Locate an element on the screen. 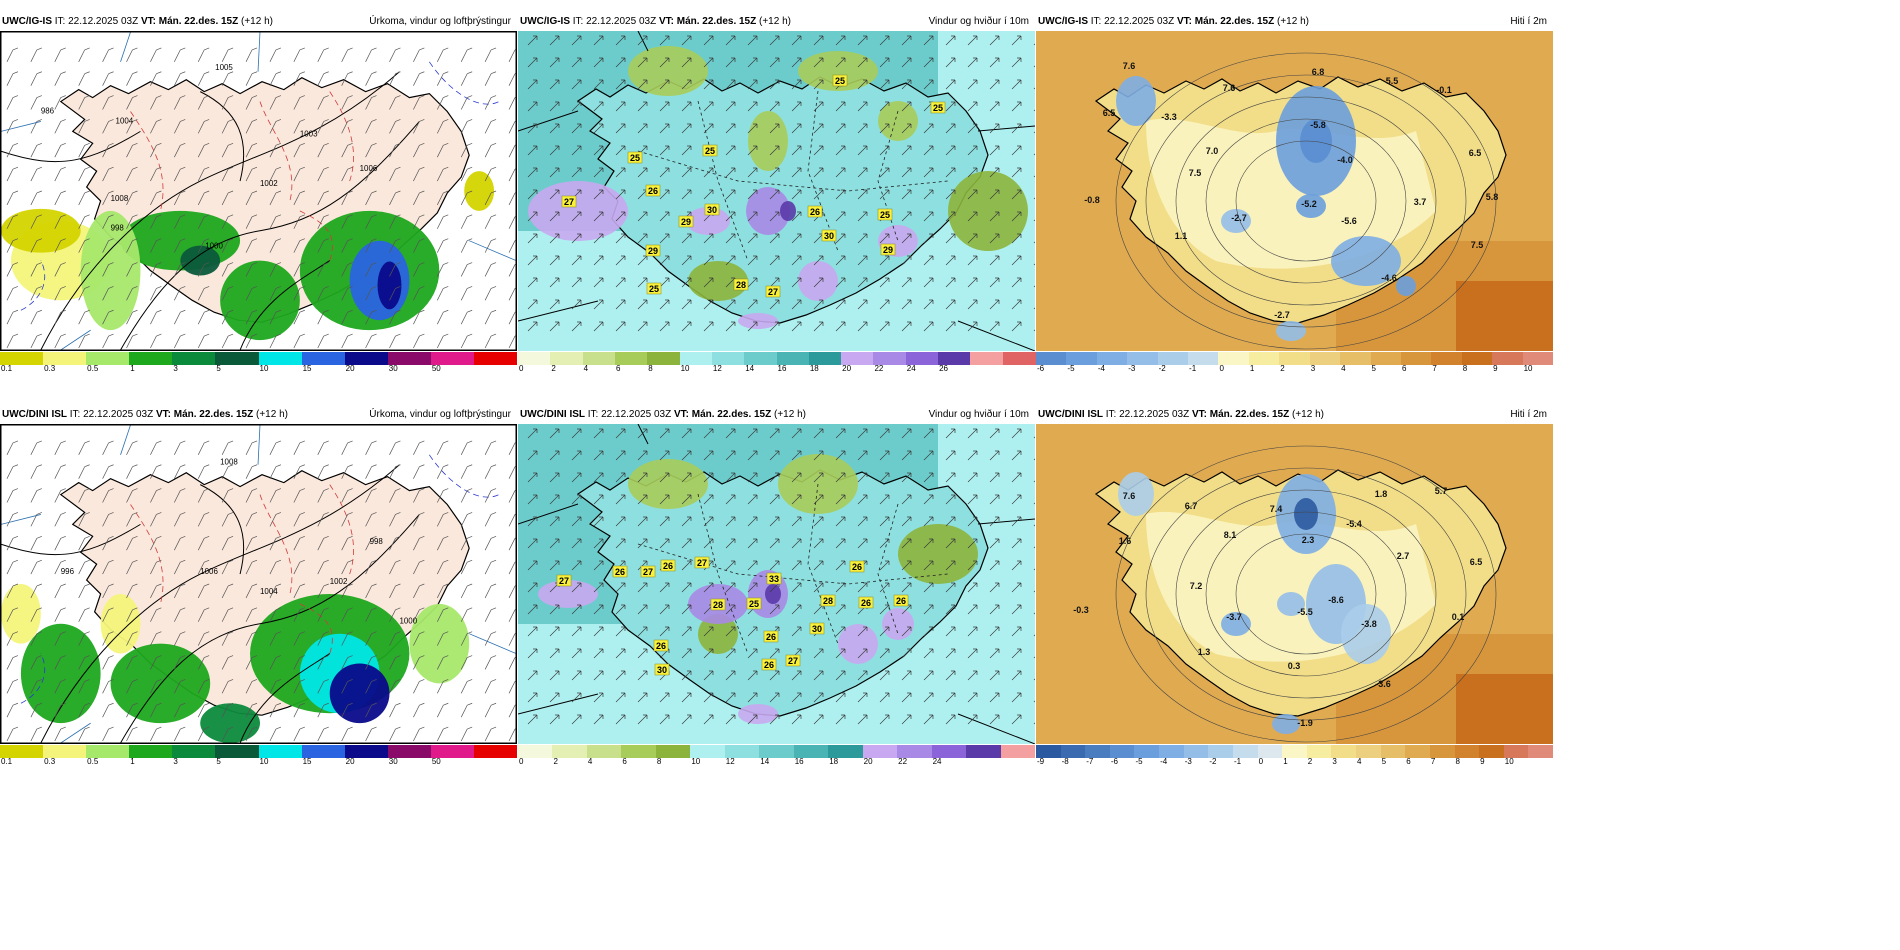 This screenshot has width=1900, height=950. temperature-label: 2.7 is located at coordinates (1403, 556).